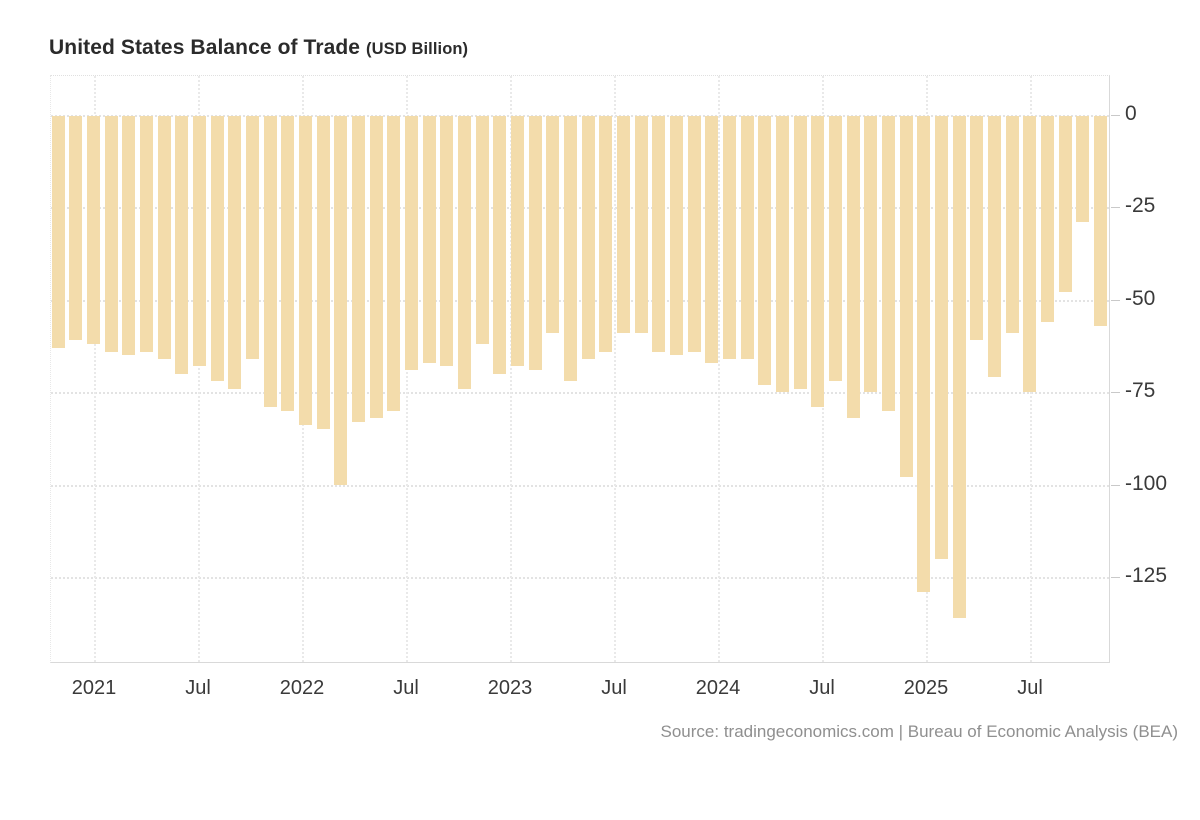  I want to click on chart-subtitle: (USD Billion), so click(417, 49).